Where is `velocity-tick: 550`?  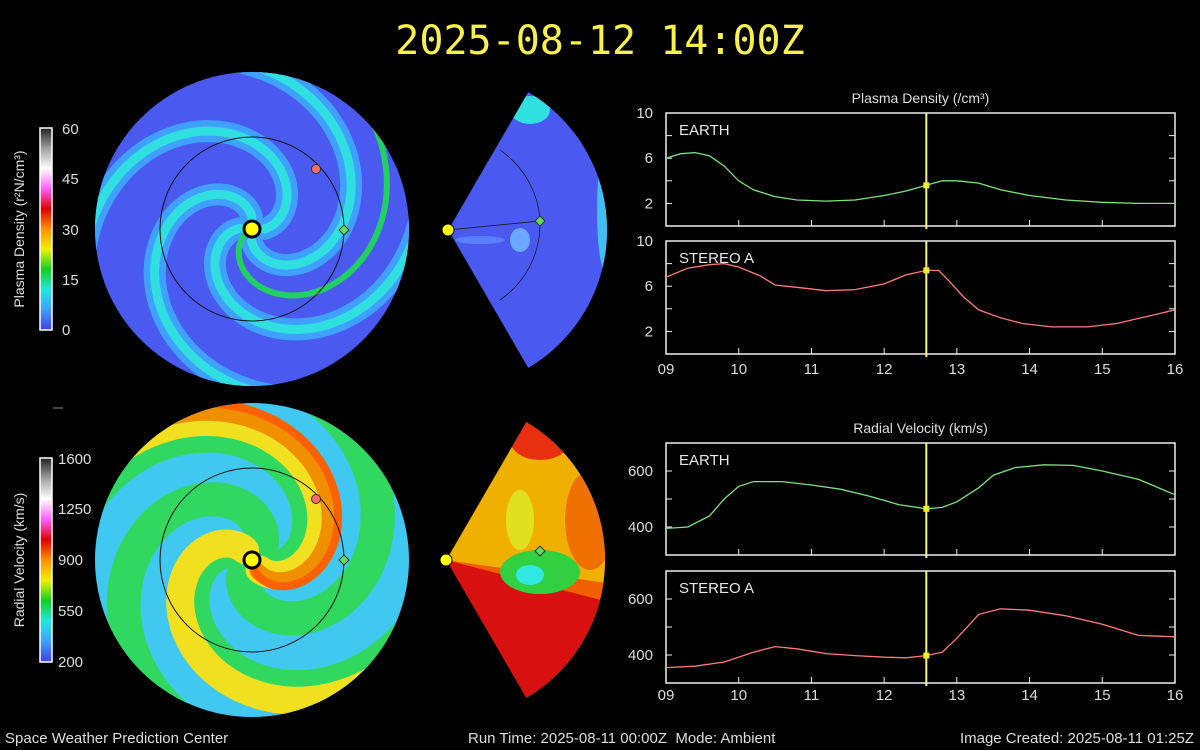
velocity-tick: 550 is located at coordinates (70, 611).